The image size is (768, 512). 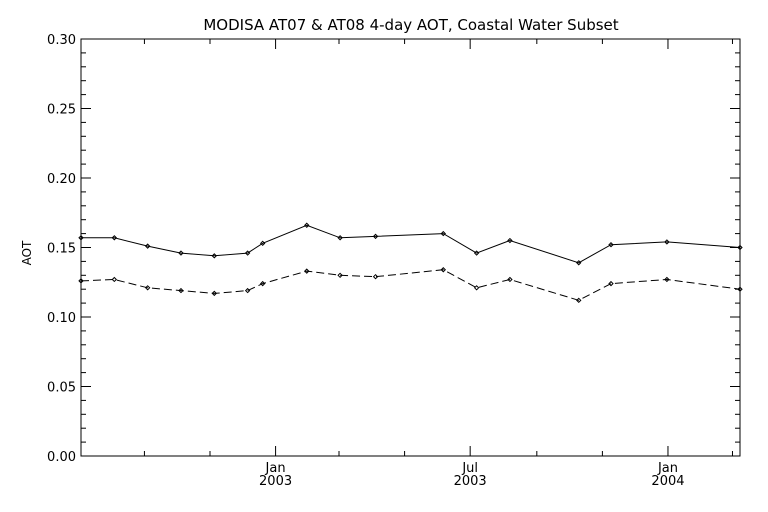 What do you see at coordinates (411, 244) in the screenshot?
I see `series-line-solid` at bounding box center [411, 244].